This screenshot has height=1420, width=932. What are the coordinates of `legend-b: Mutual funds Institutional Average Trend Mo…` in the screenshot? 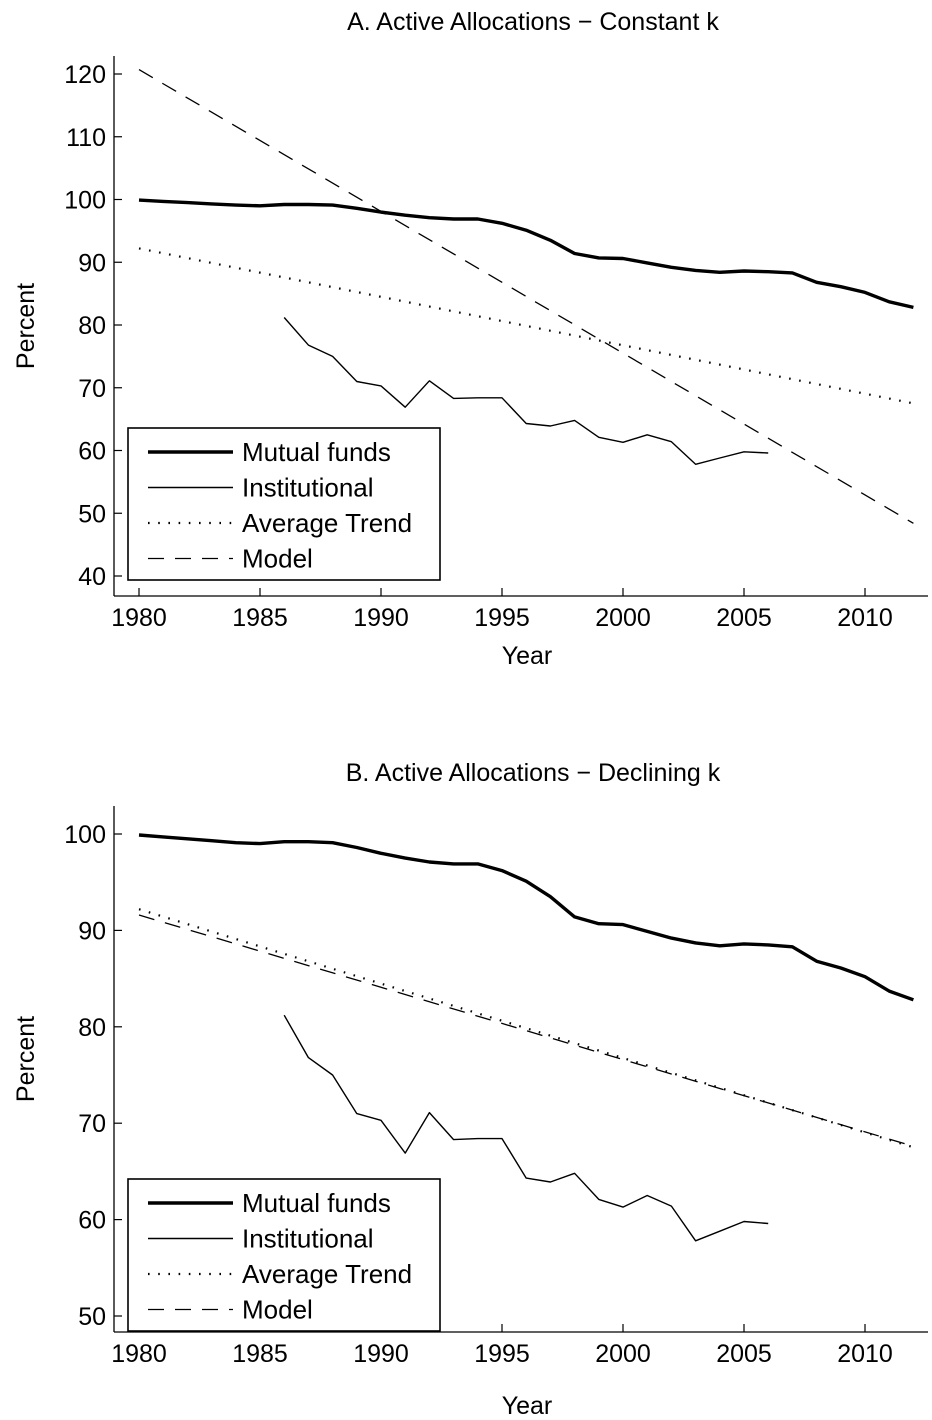 It's located at (284, 1255).